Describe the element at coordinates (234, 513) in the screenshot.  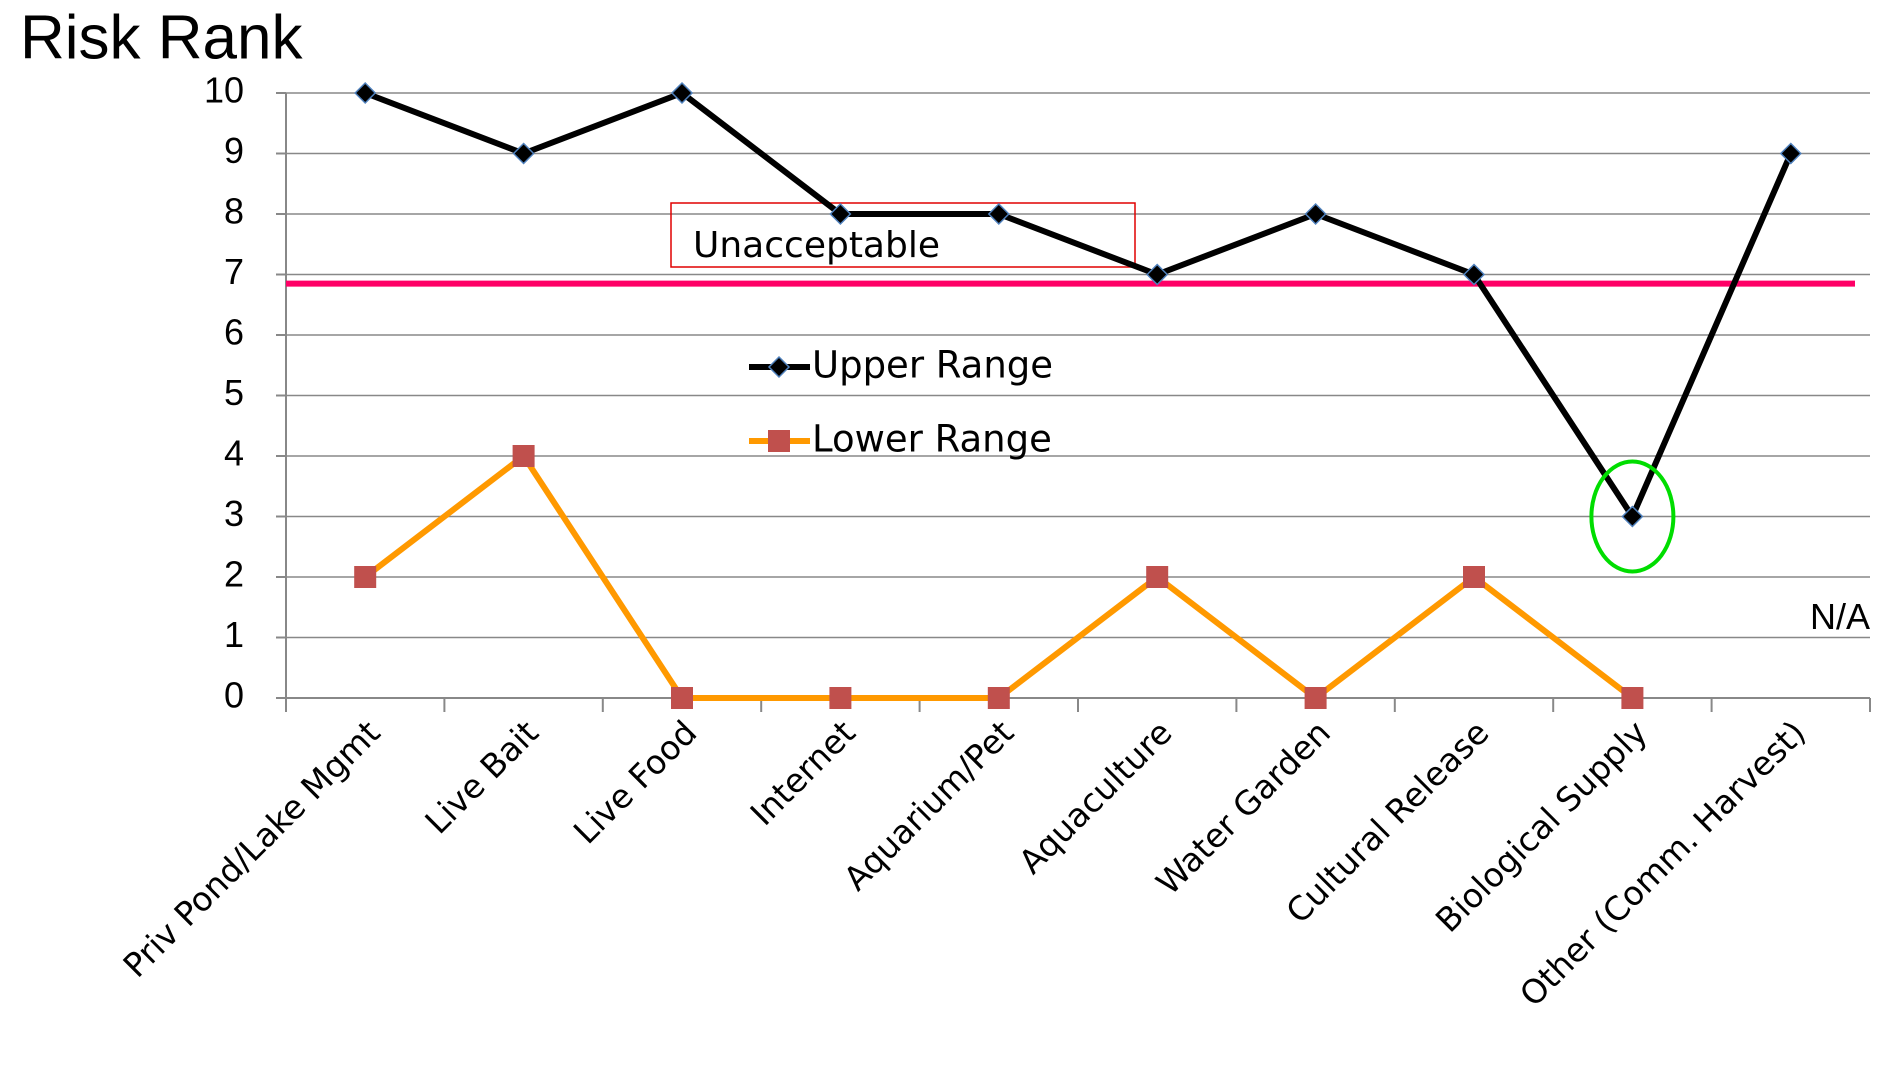
I see `y-tick-label: 3` at that location.